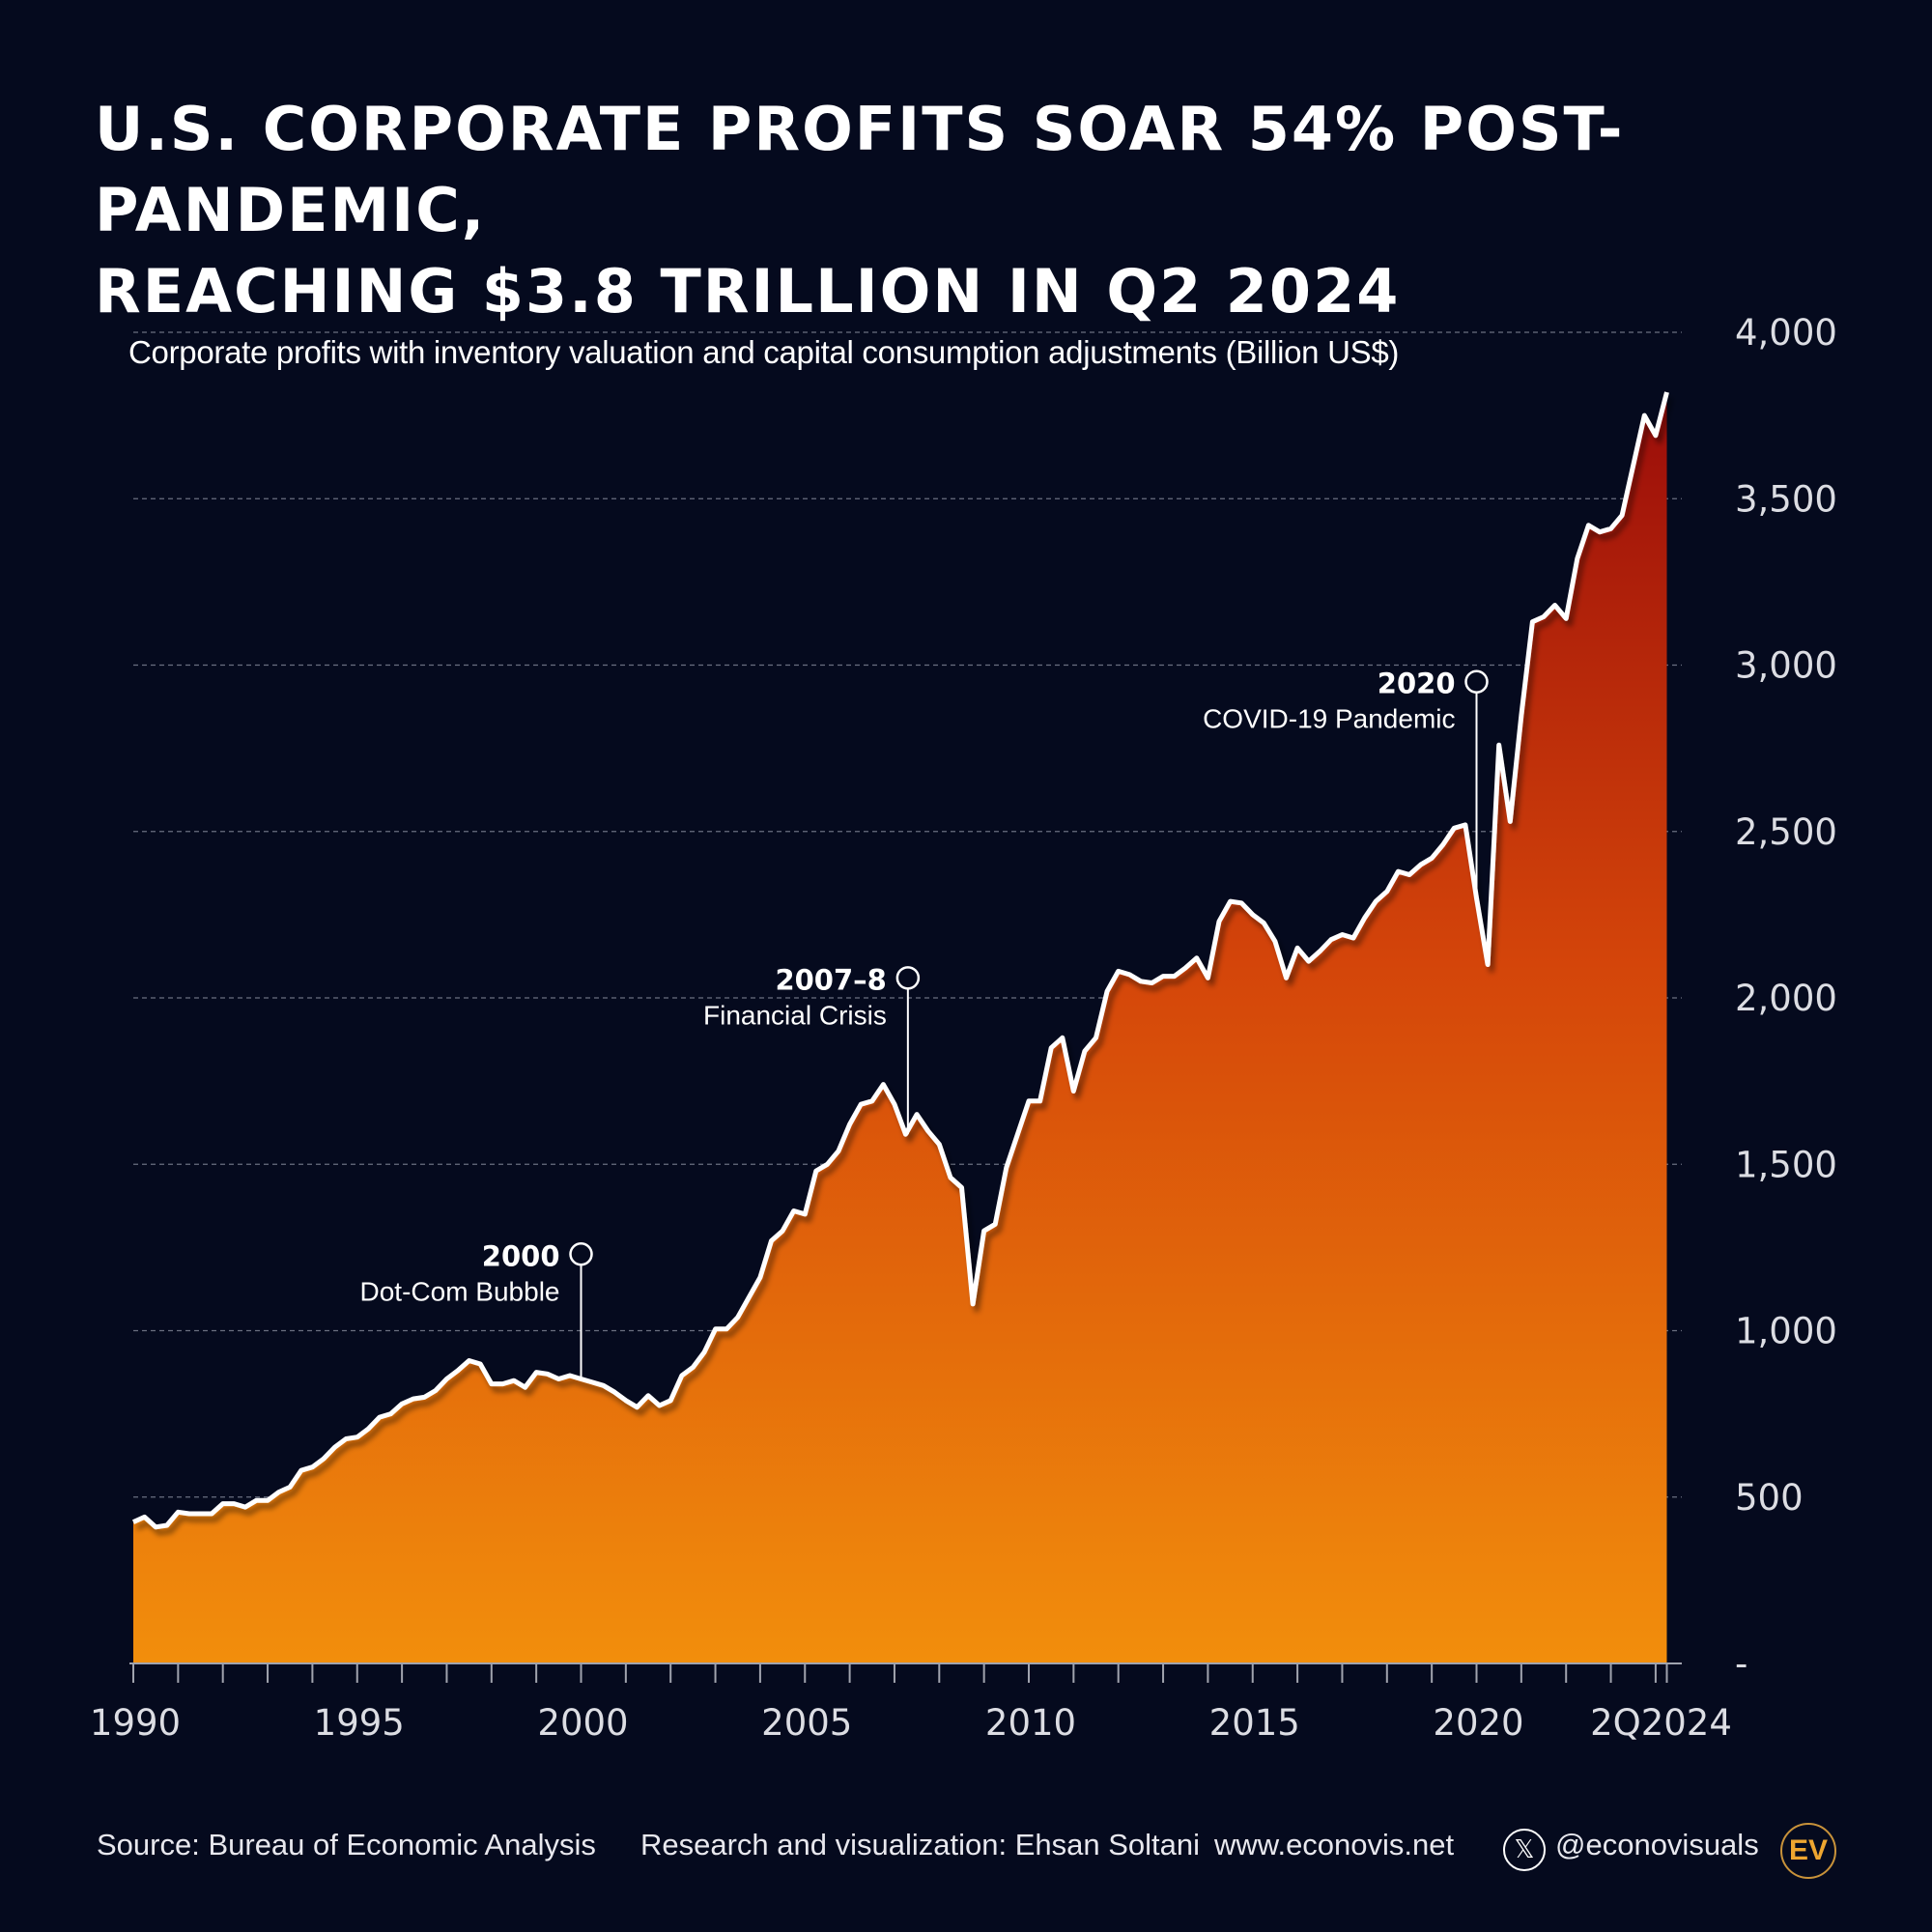 The height and width of the screenshot is (1932, 1932). What do you see at coordinates (1769, 1498) in the screenshot?
I see `y-tick-label: 500` at bounding box center [1769, 1498].